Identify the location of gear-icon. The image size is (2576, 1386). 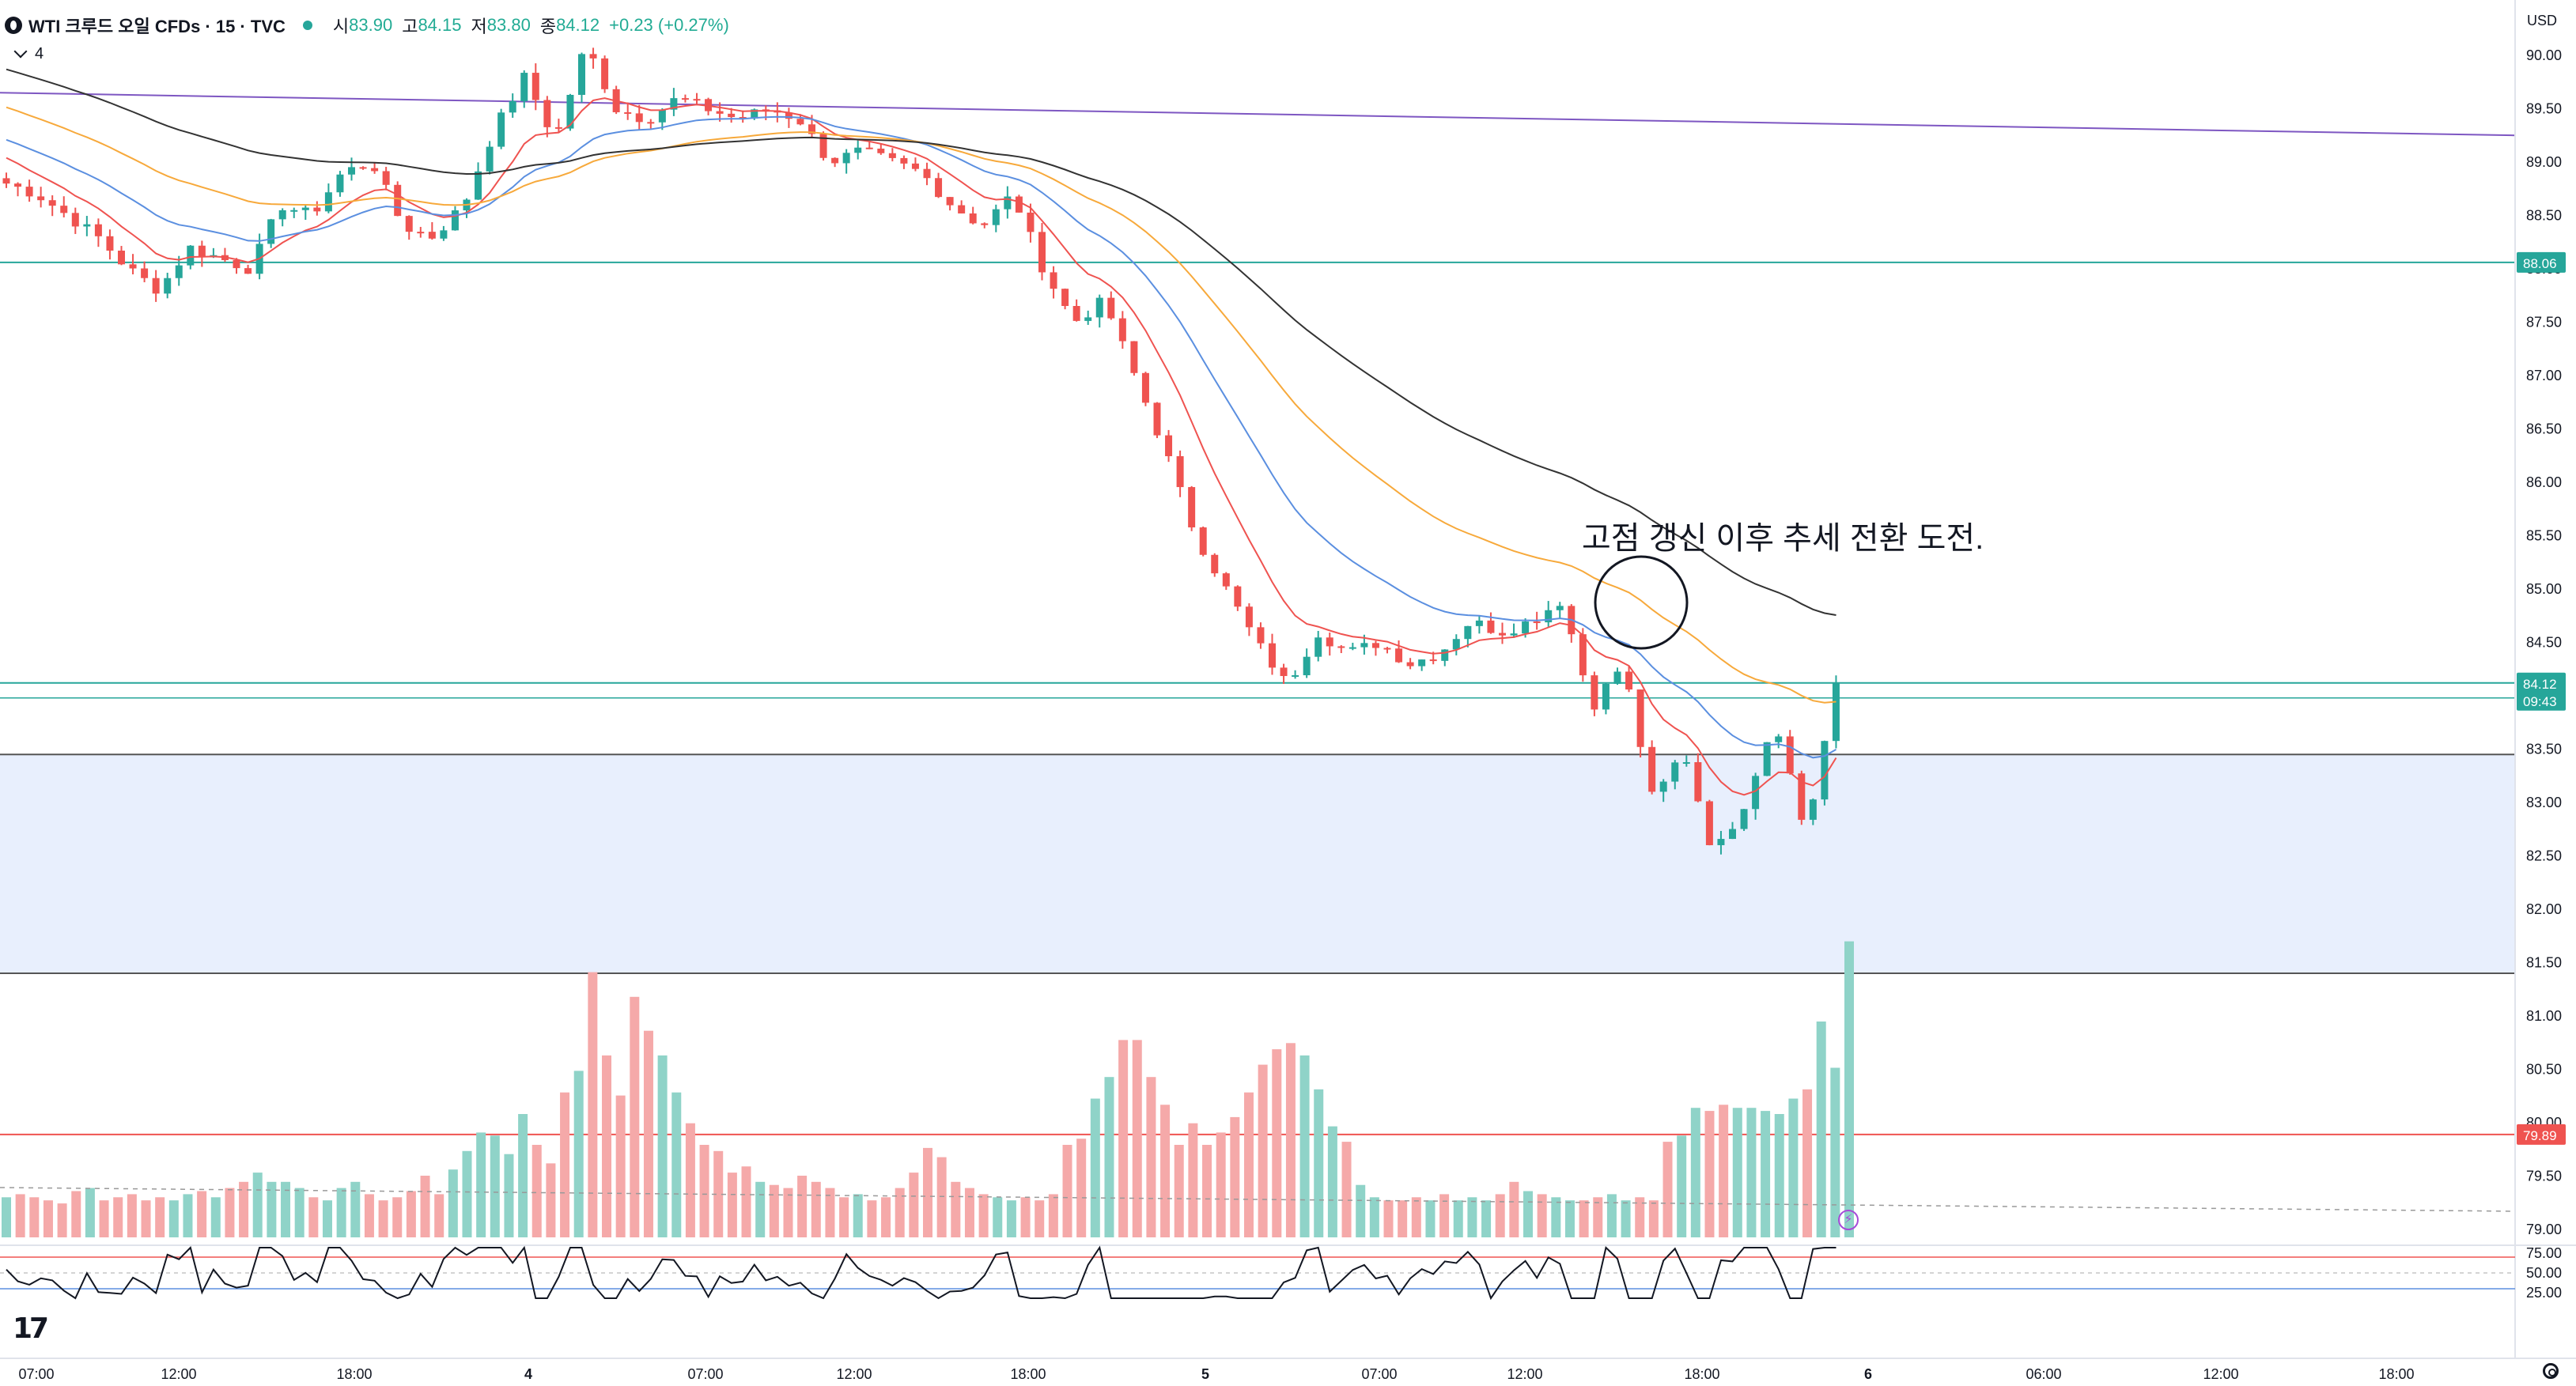
(2551, 1371).